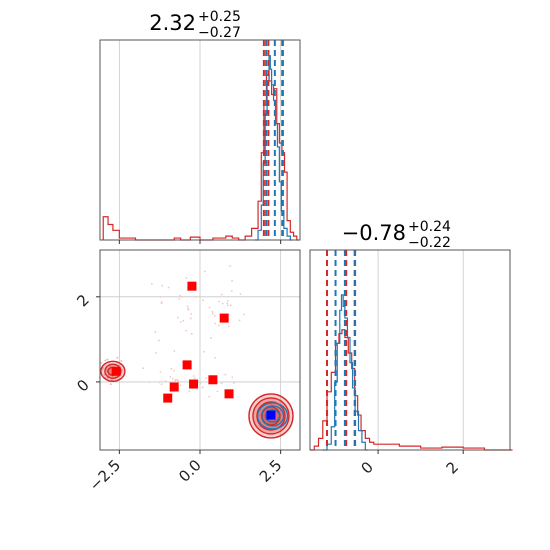  Describe the element at coordinates (219, 33) in the screenshot. I see `param0-title-minus: −0.27` at that location.